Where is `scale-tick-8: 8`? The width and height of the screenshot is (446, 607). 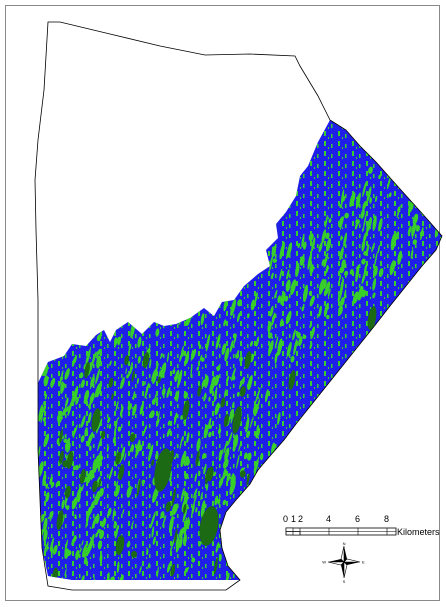 scale-tick-8: 8 is located at coordinates (387, 519).